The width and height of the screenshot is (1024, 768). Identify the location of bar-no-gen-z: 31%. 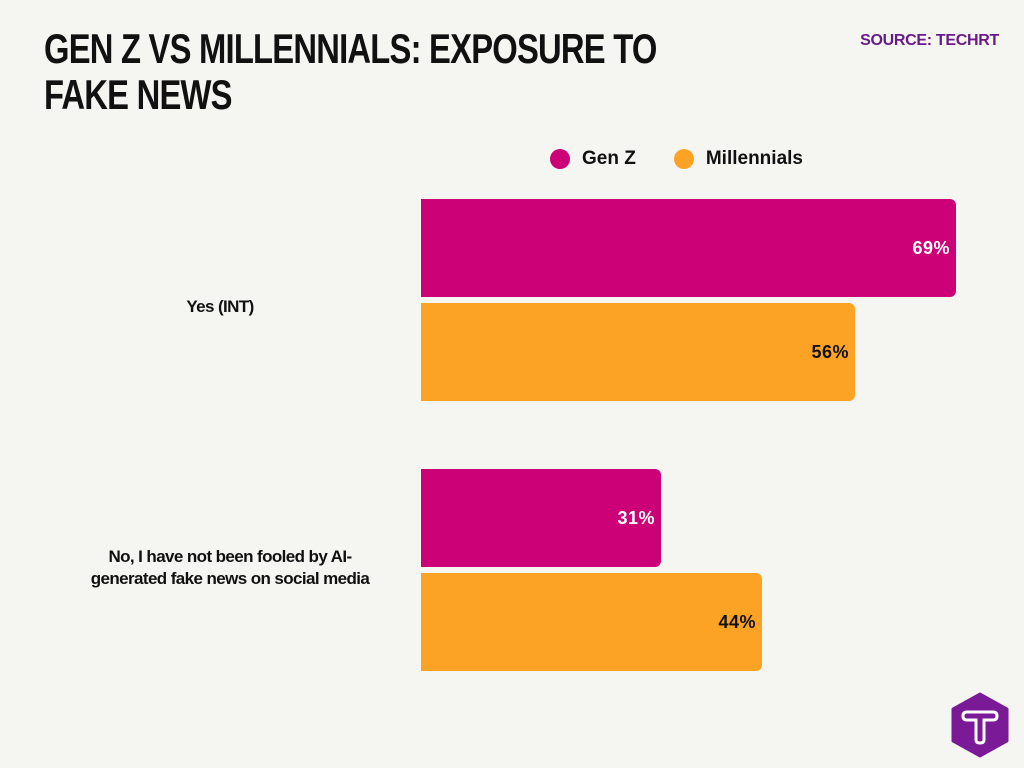
(541, 518).